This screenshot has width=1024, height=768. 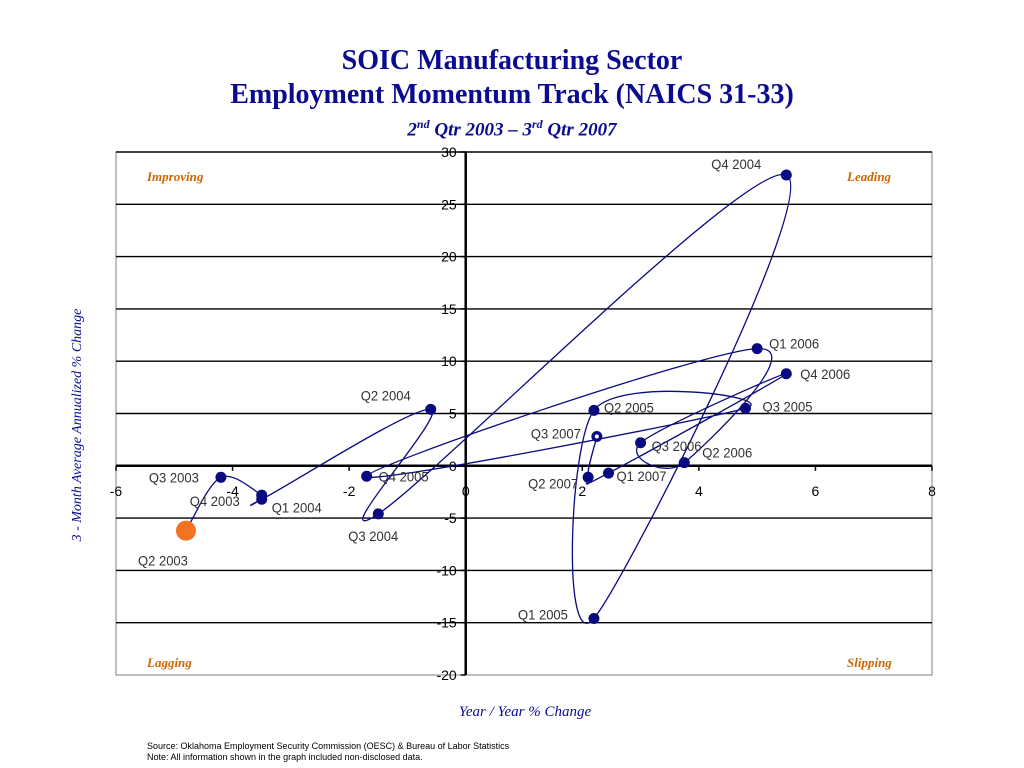 I want to click on quadrant-label-leading: Leading, so click(x=869, y=176).